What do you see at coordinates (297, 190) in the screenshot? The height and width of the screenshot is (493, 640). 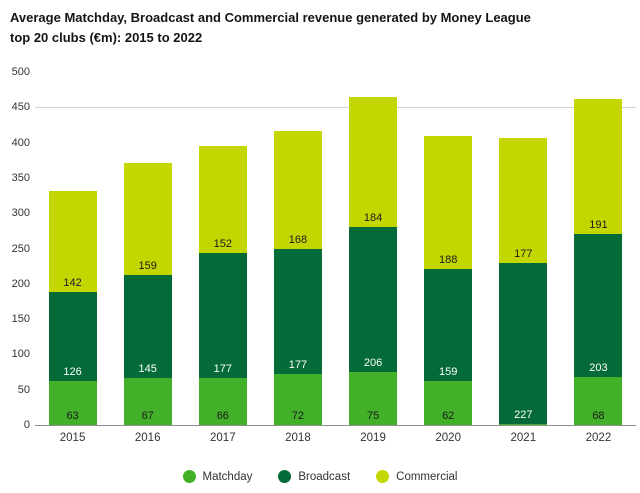 I see `bar-segment-commercial-2018: 168` at bounding box center [297, 190].